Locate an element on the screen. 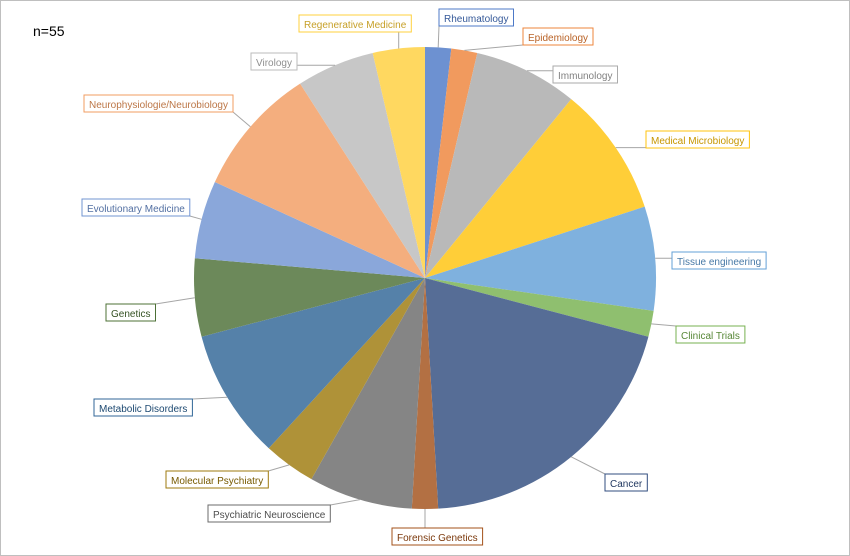 This screenshot has height=556, width=850. pie-slice-medical-microbiology is located at coordinates (535, 188).